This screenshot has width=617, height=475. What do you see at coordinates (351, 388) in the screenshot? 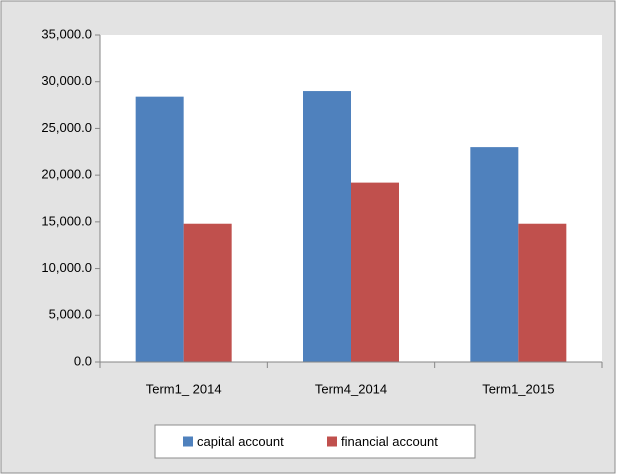
I see `x-tick-label: Term4_2014` at bounding box center [351, 388].